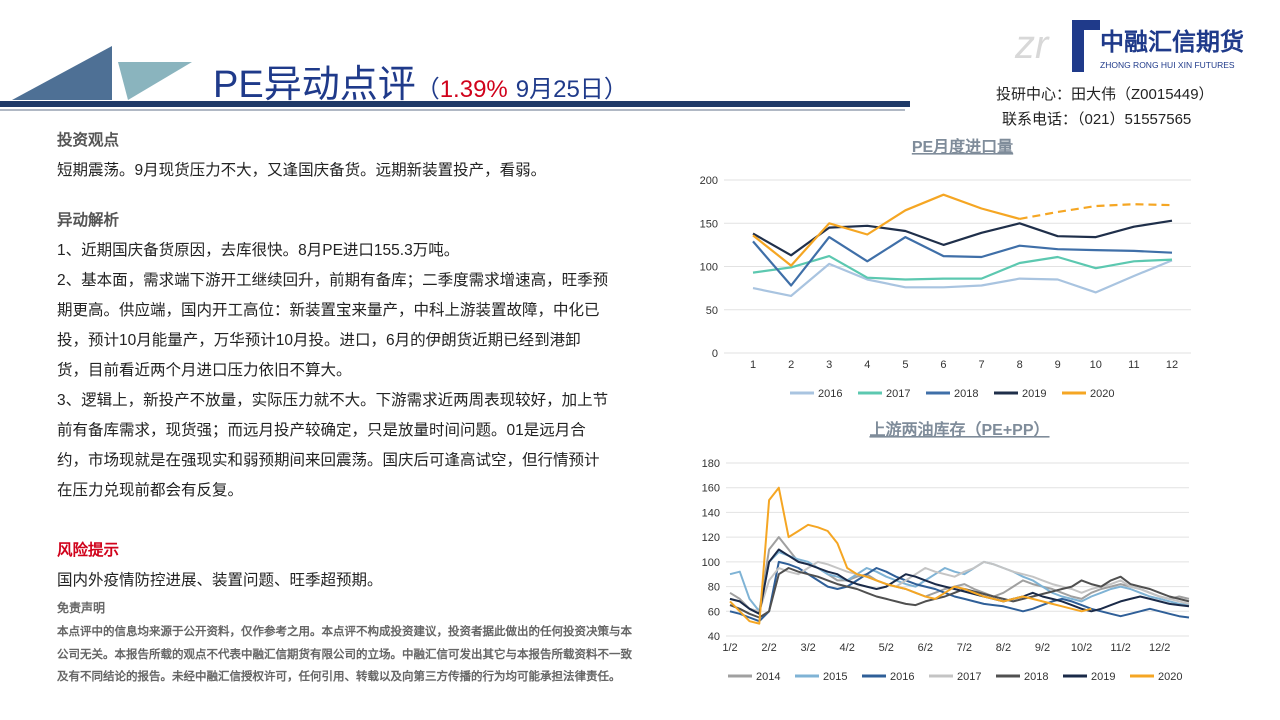 This screenshot has width=1280, height=720. I want to click on x-tick-label: 7/2, so click(964, 648).